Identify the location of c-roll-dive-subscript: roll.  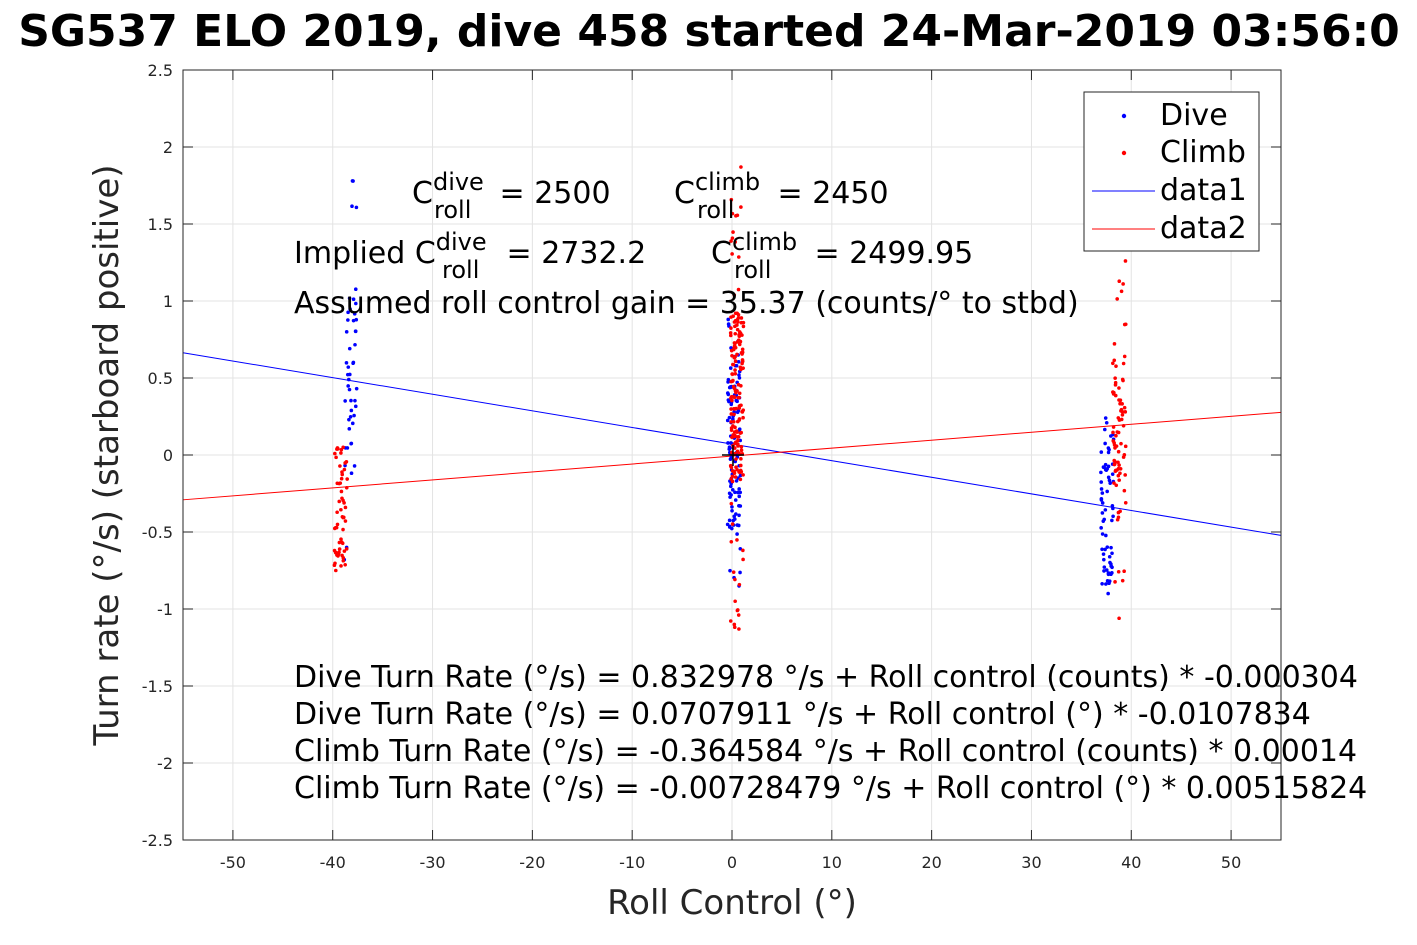
(452, 210).